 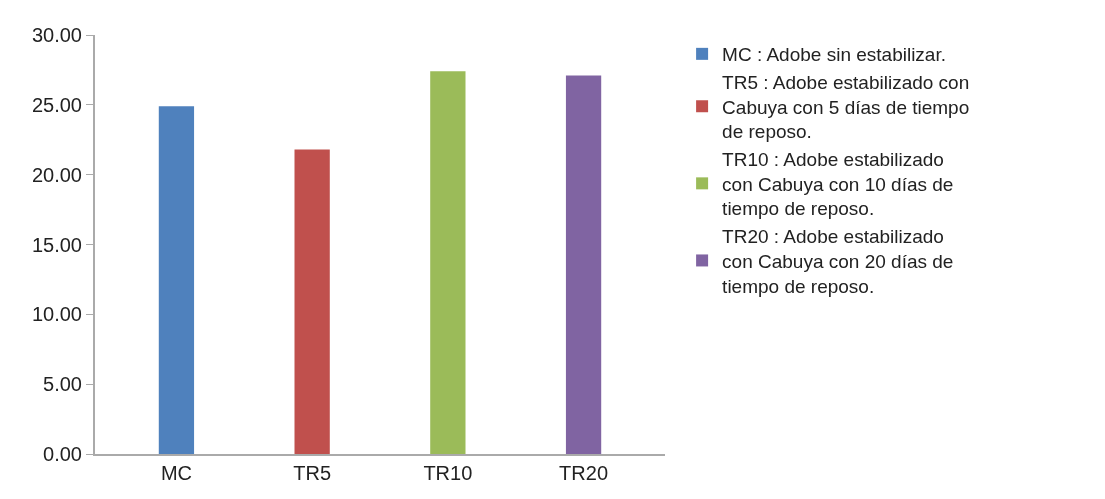 What do you see at coordinates (56, 314) in the screenshot?
I see `y-tick-label: 10.00` at bounding box center [56, 314].